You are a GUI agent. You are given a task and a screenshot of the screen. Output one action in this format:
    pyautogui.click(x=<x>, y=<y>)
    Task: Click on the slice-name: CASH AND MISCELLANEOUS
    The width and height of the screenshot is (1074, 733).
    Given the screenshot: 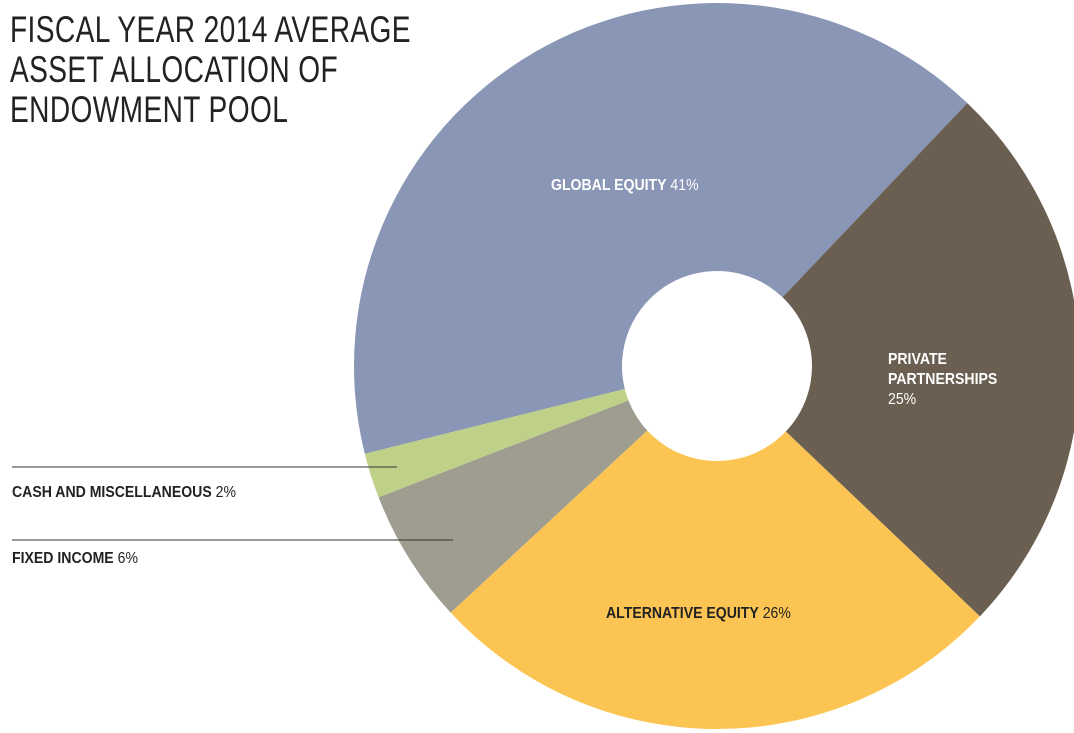 What is the action you would take?
    pyautogui.click(x=112, y=492)
    